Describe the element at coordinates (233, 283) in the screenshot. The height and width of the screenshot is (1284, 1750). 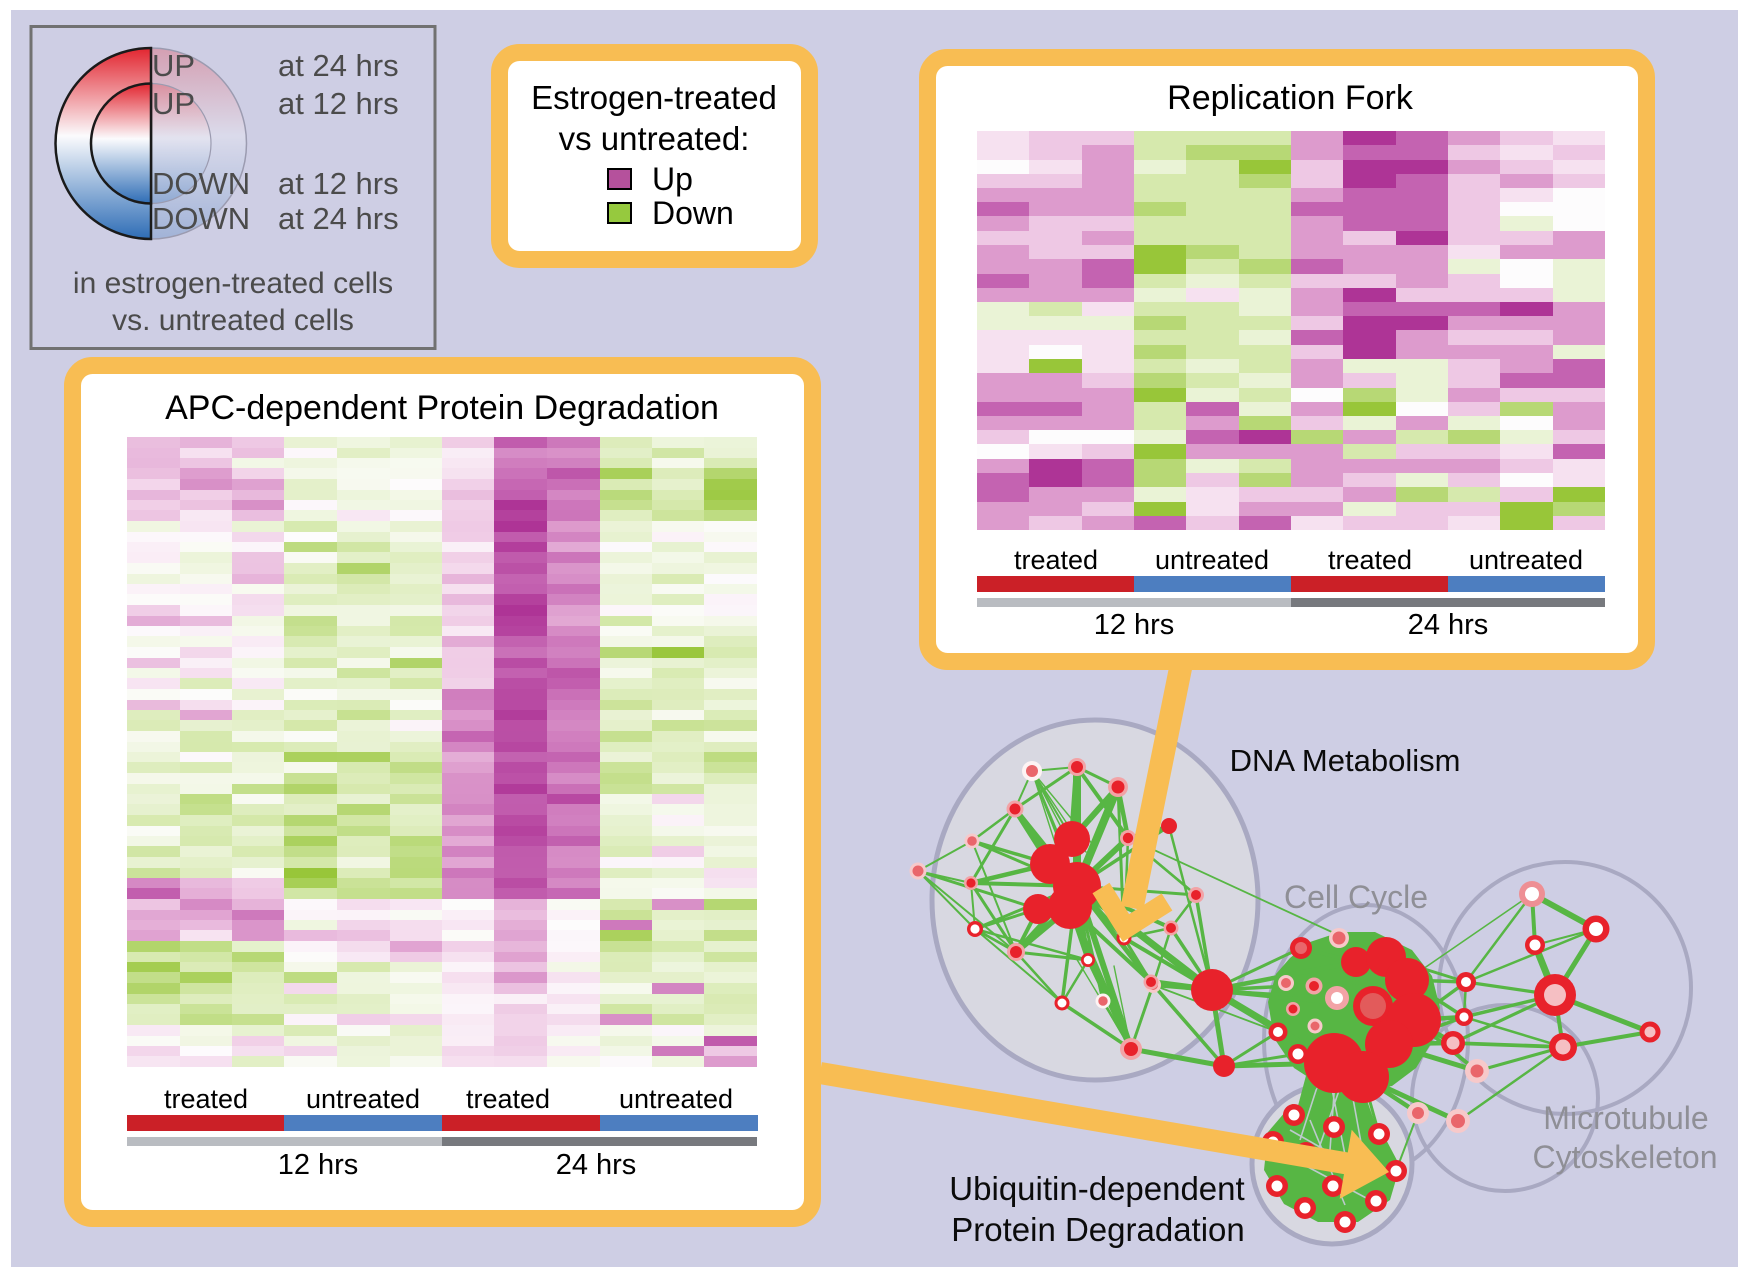
I see `svg-text: in estrogen-treated cells` at that location.